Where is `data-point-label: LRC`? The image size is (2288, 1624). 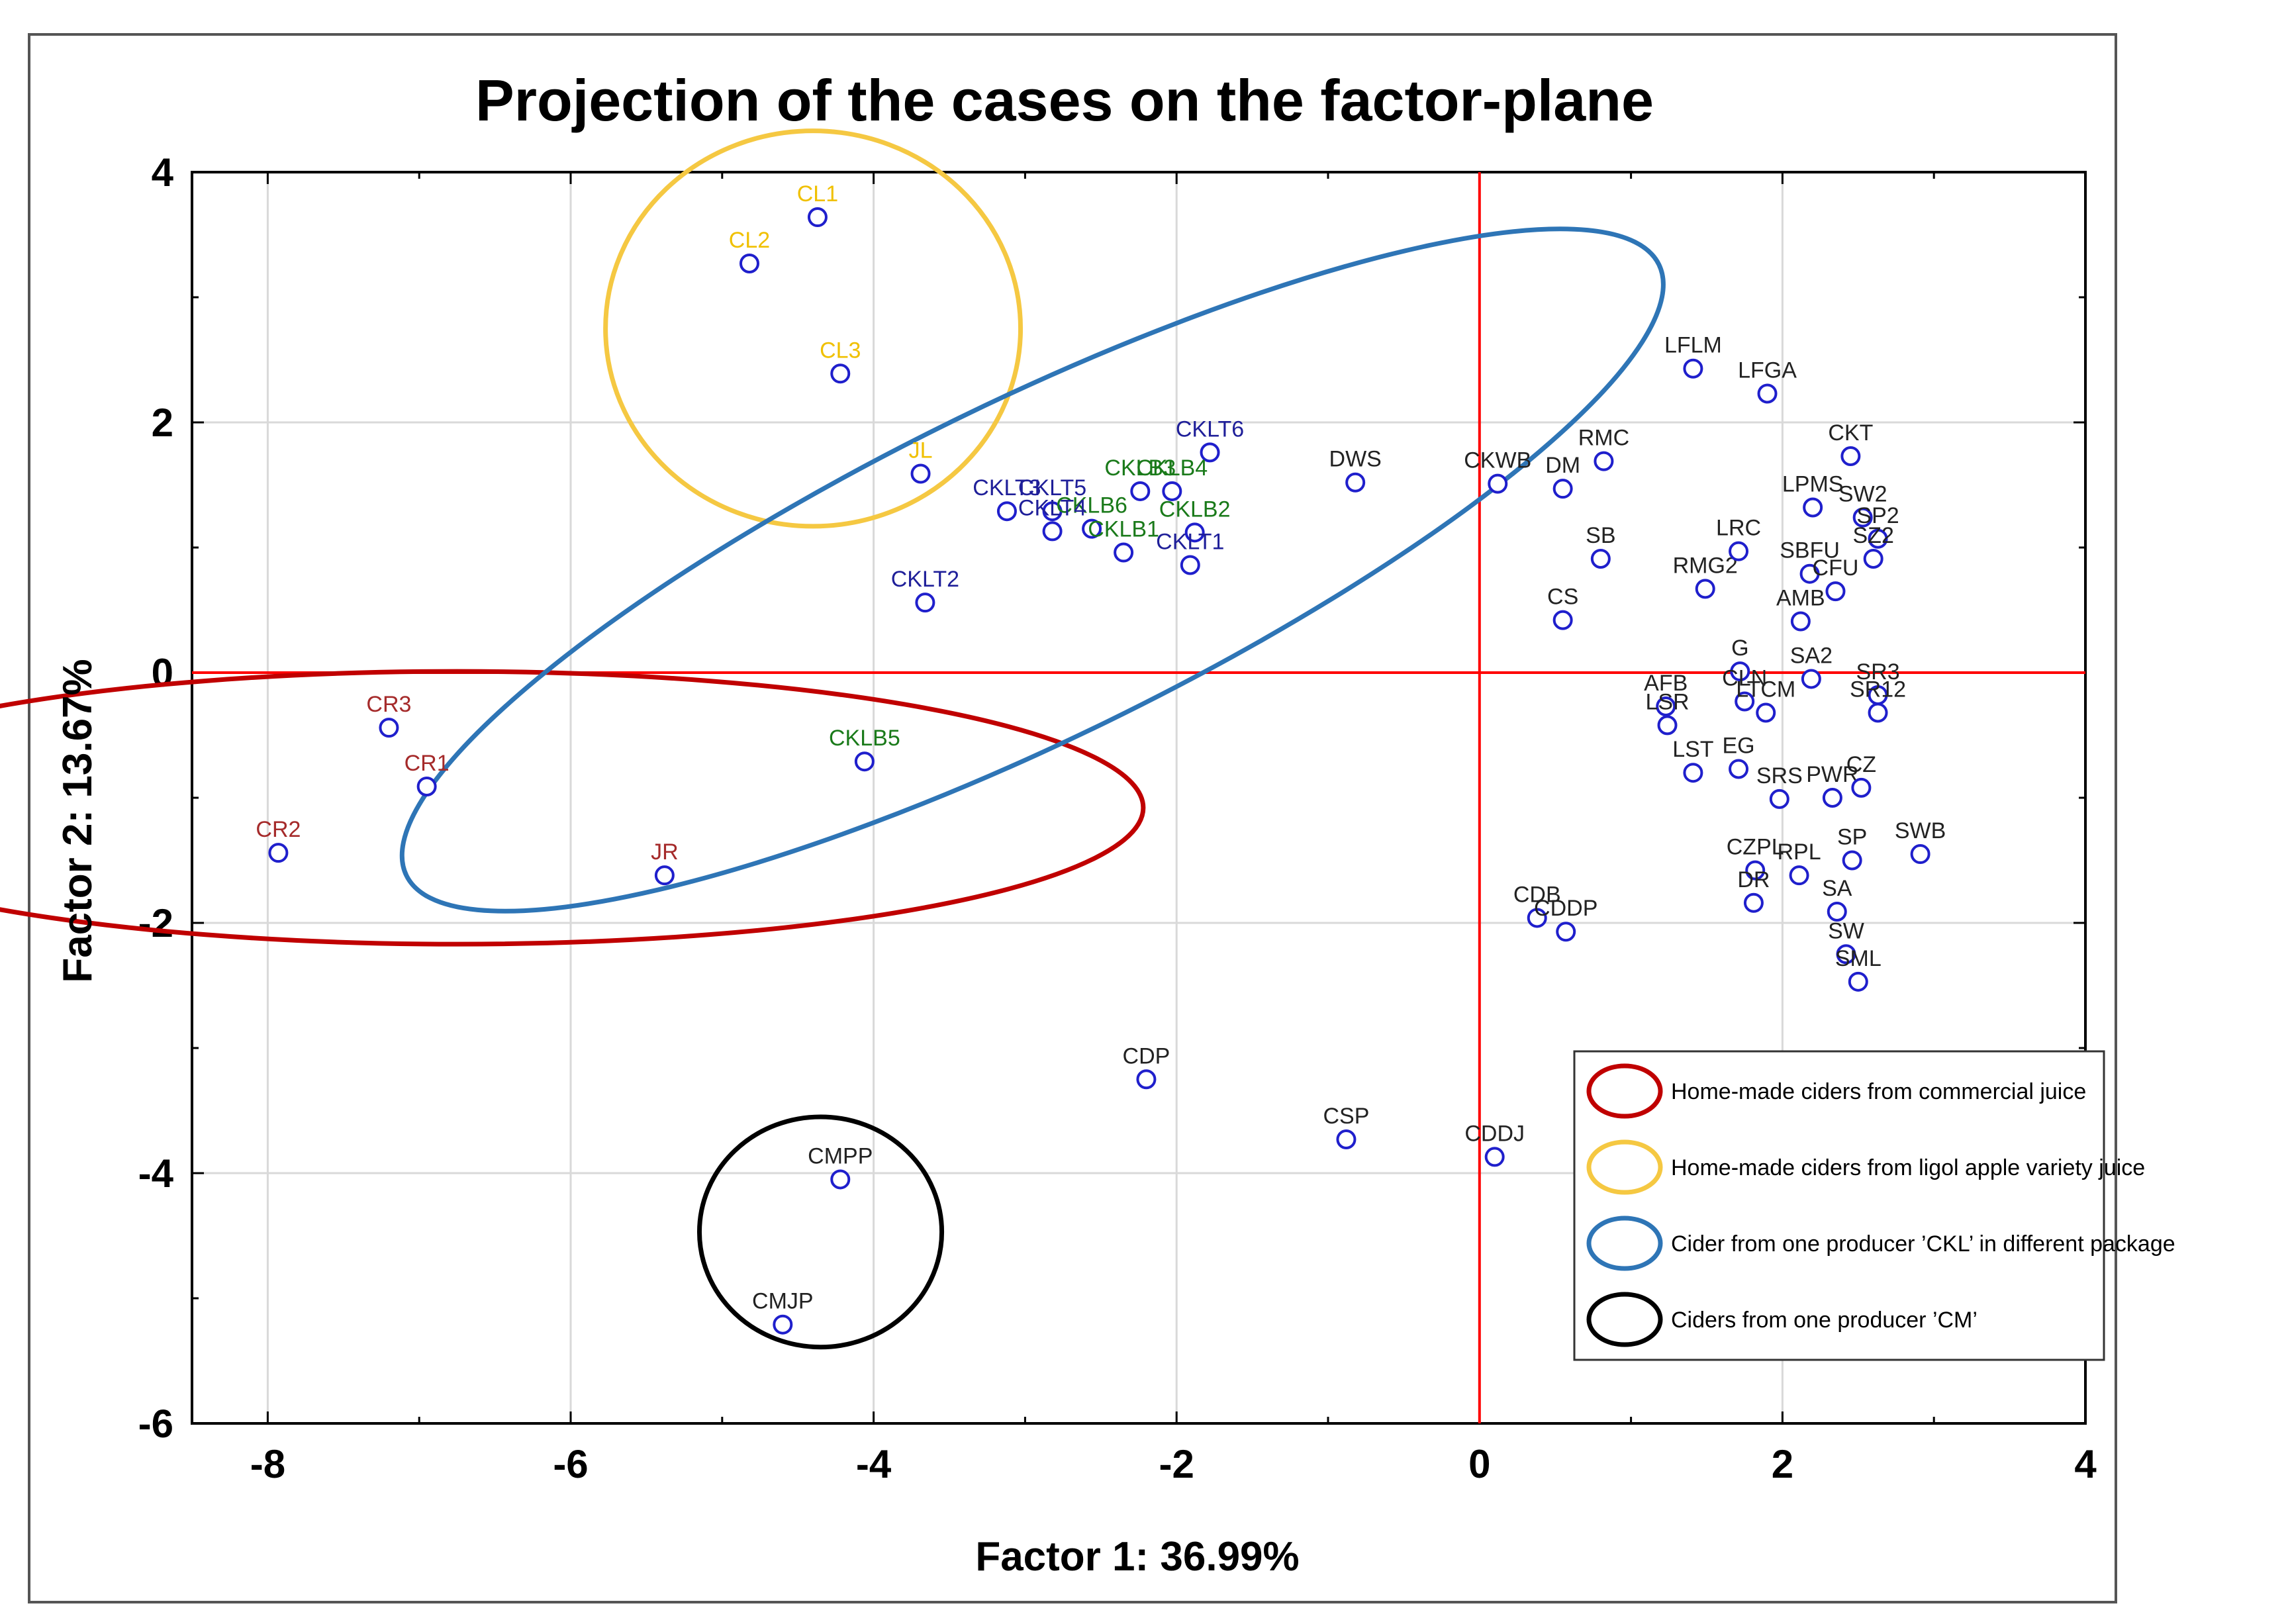
data-point-label: LRC is located at coordinates (1738, 528).